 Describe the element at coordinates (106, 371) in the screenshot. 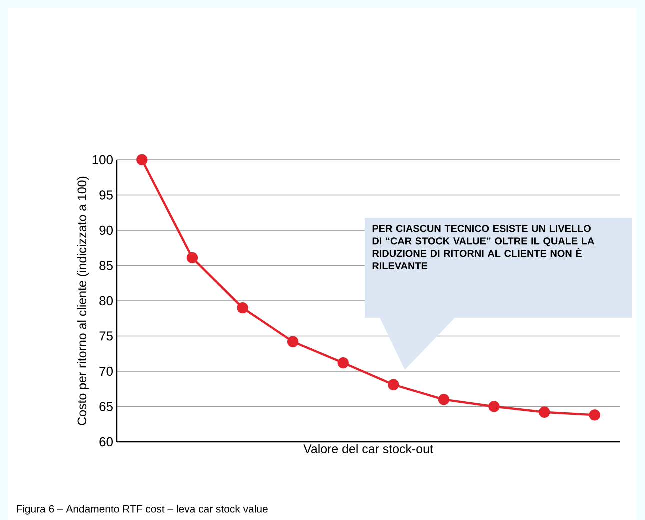

I see `y-tick-label: 70` at that location.